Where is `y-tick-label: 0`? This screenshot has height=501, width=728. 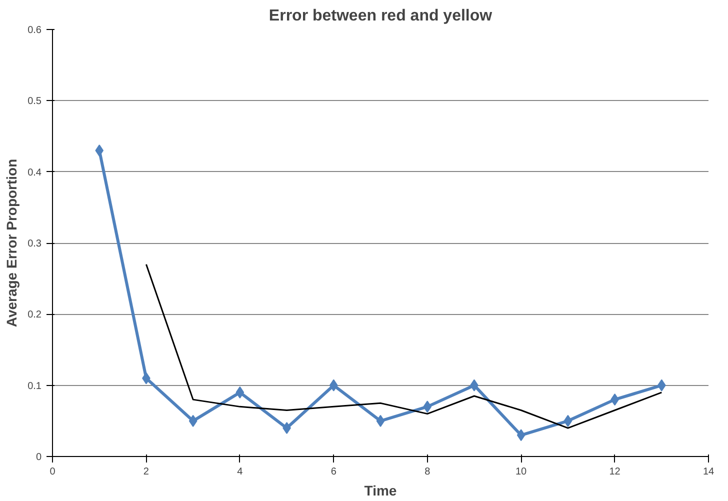
y-tick-label: 0 is located at coordinates (39, 457).